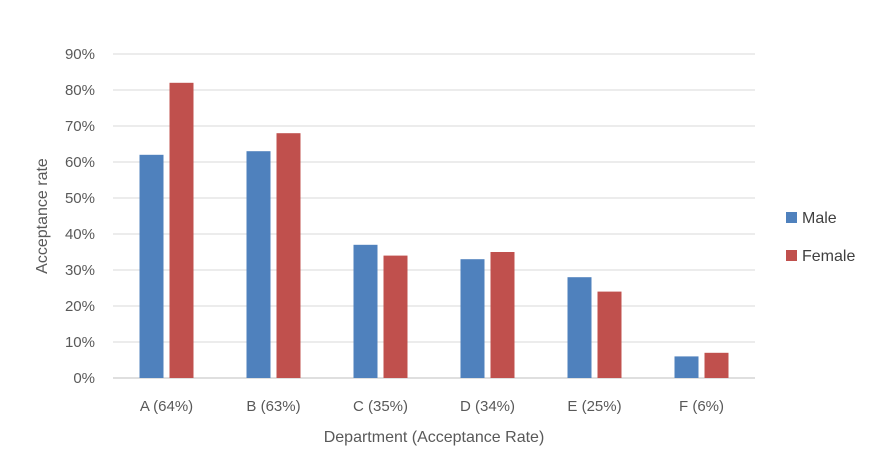  What do you see at coordinates (80, 270) in the screenshot?
I see `y-tick-label: 30%` at bounding box center [80, 270].